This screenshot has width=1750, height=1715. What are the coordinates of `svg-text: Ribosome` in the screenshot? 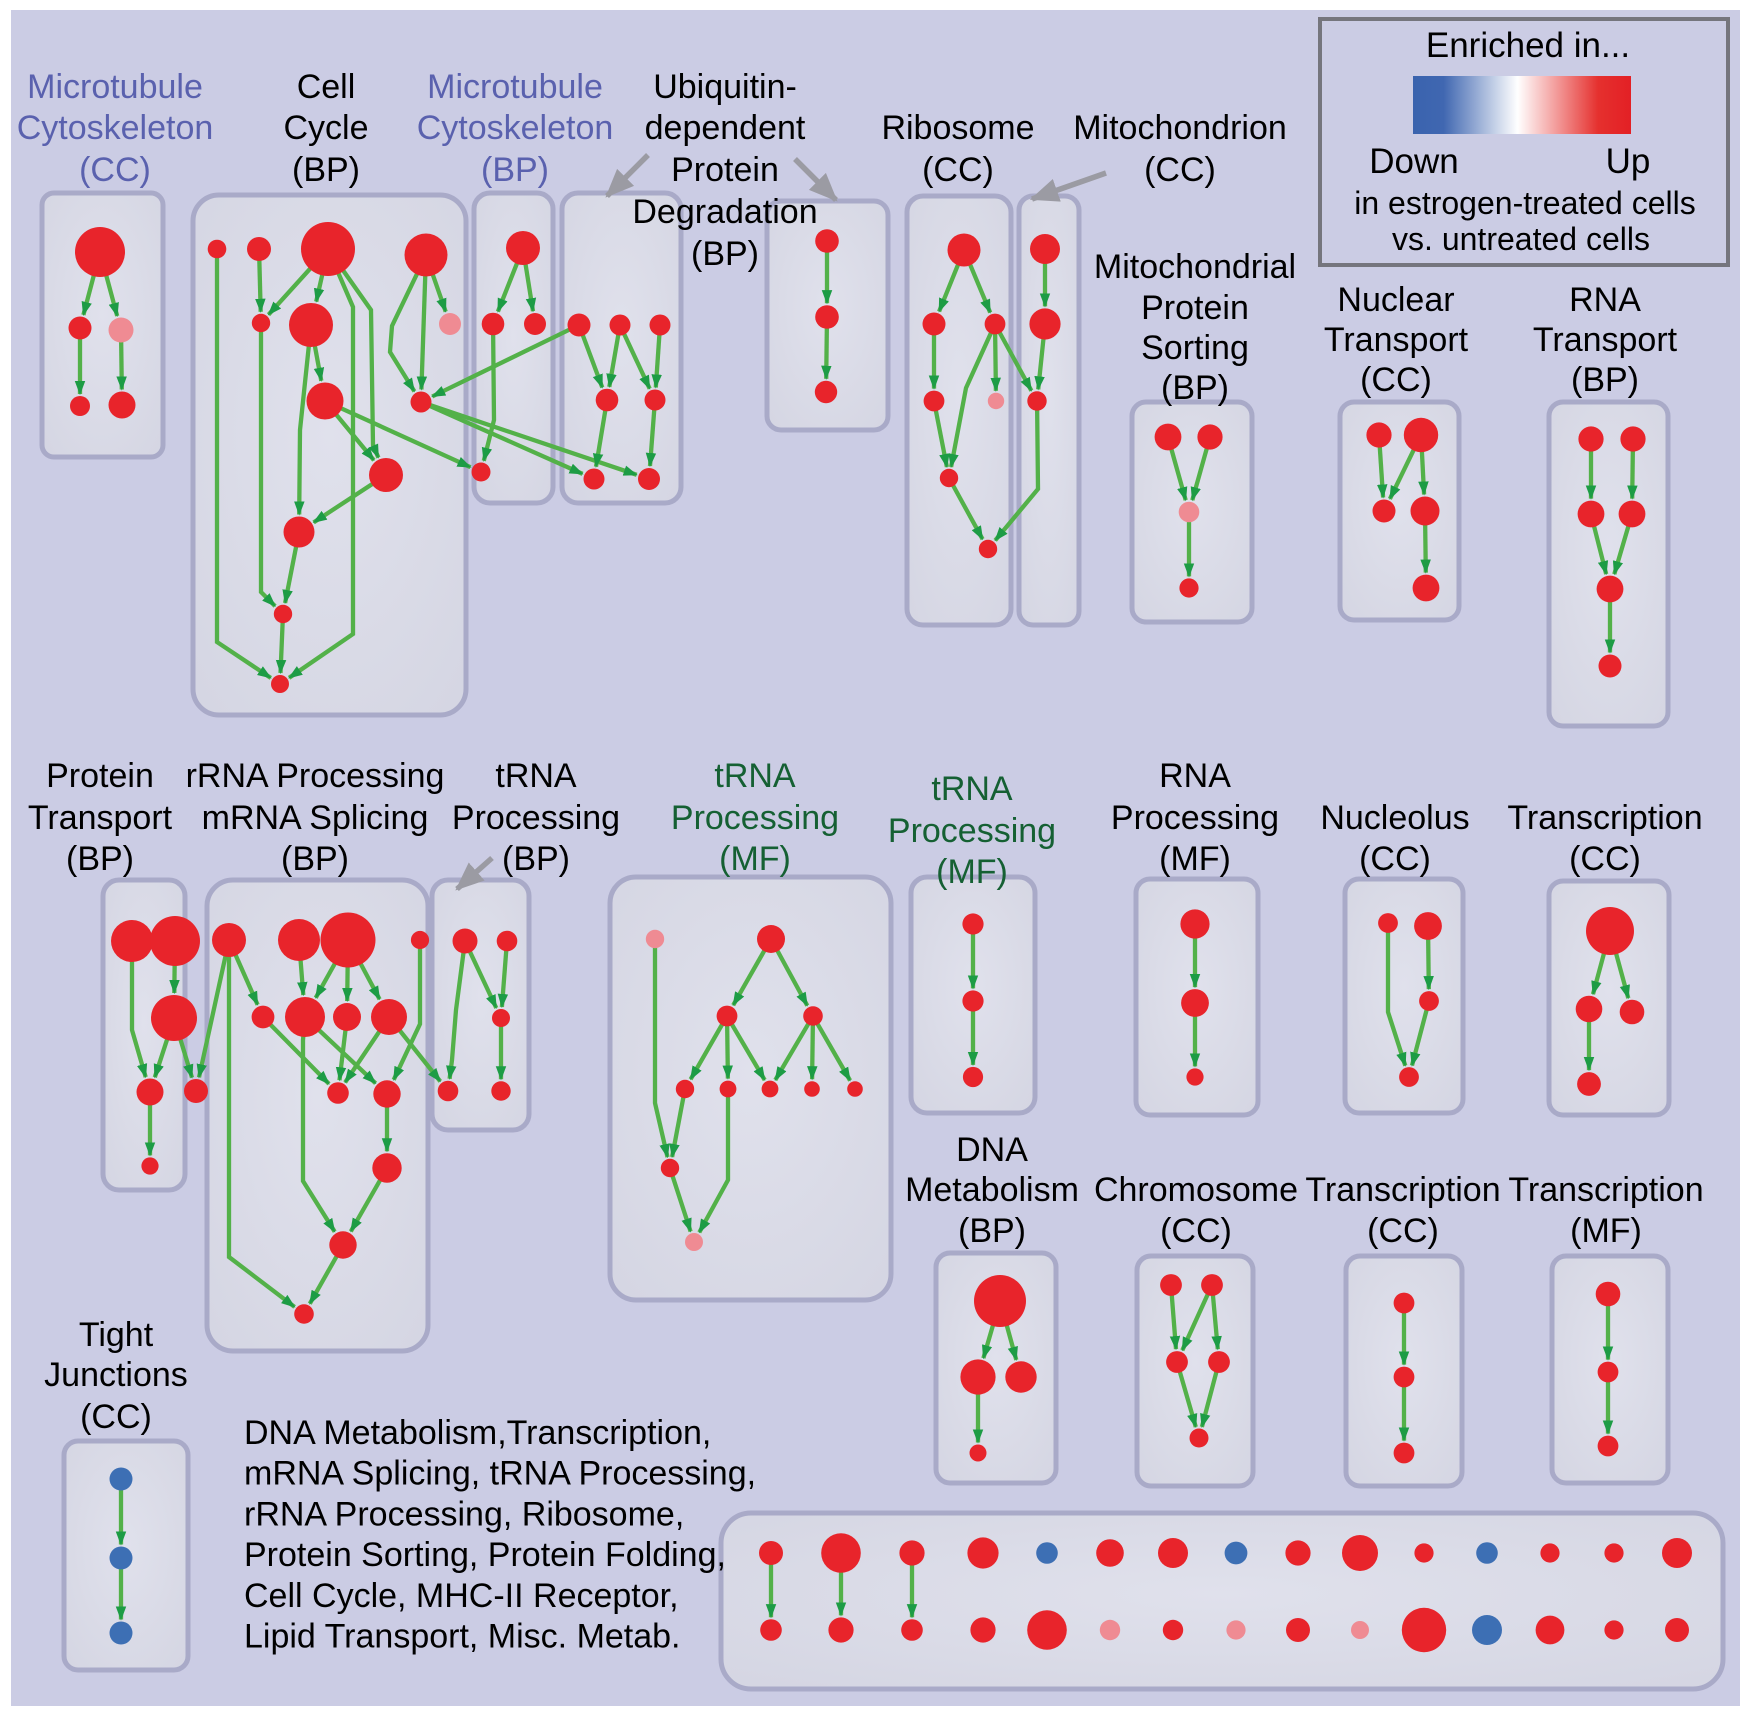 It's located at (957, 128).